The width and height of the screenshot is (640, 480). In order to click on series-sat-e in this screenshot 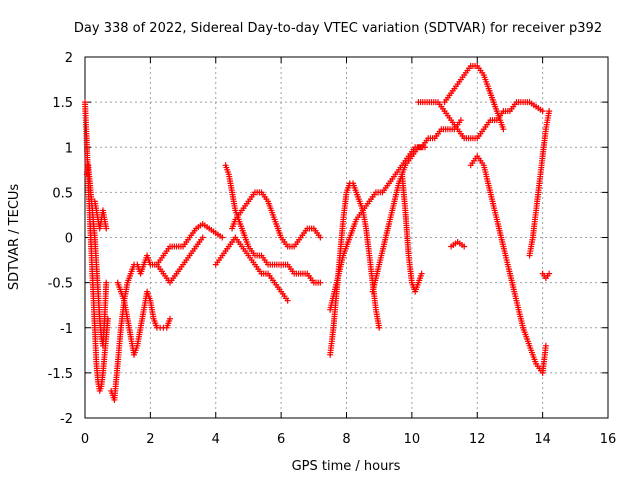, I will do `click(143, 318)`.